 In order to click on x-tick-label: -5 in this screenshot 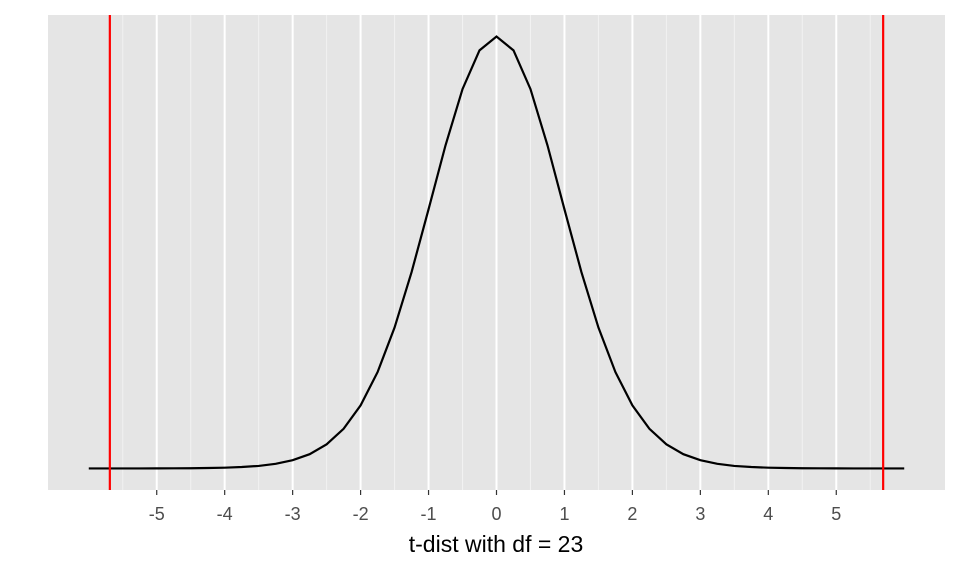, I will do `click(157, 514)`.